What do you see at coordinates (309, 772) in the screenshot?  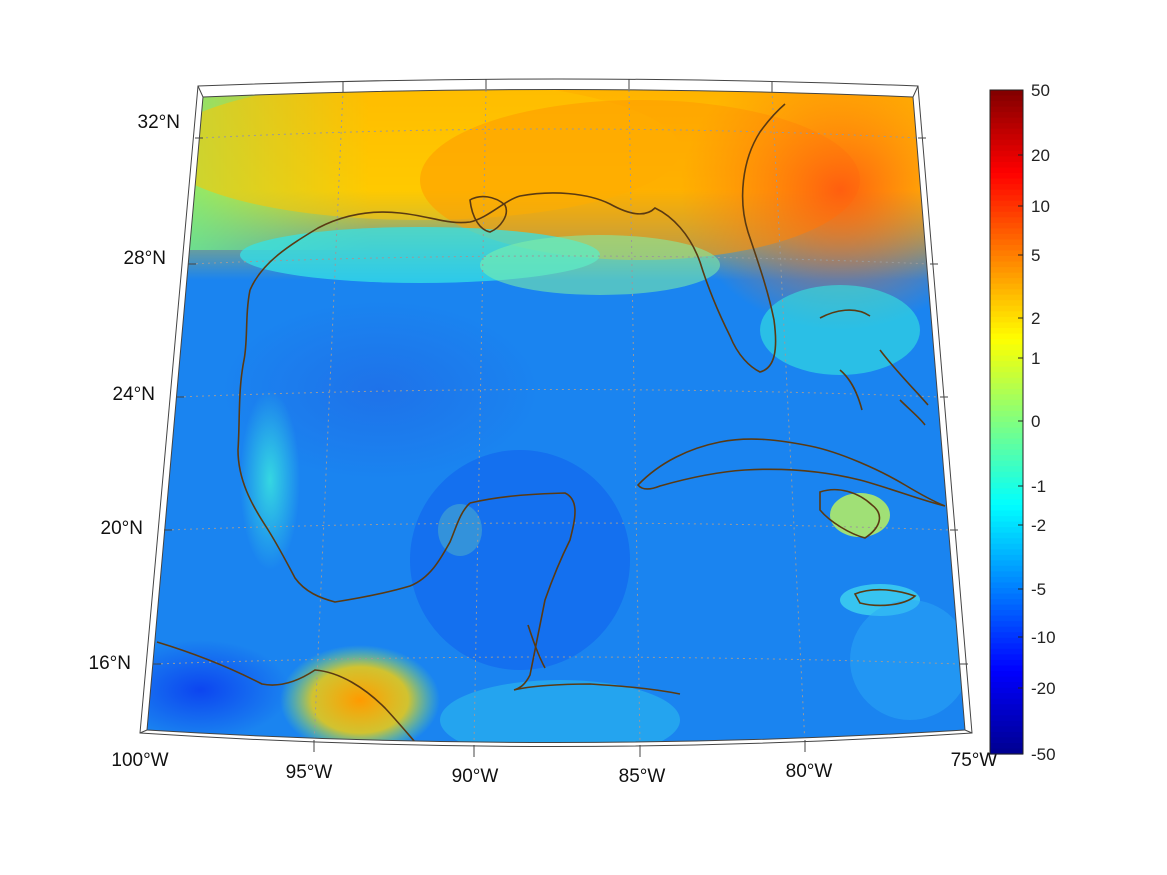 I see `lon-label: 95°W` at bounding box center [309, 772].